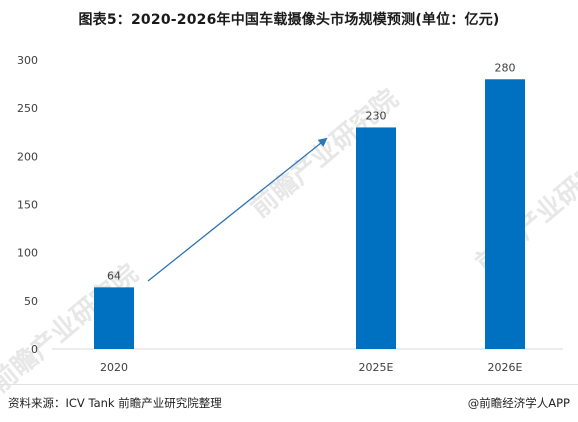  Describe the element at coordinates (289, 404) in the screenshot. I see `footer: 资料来源：ICV Tank 前瞻产业研究院整理 @前瞻经济学人APP` at that location.